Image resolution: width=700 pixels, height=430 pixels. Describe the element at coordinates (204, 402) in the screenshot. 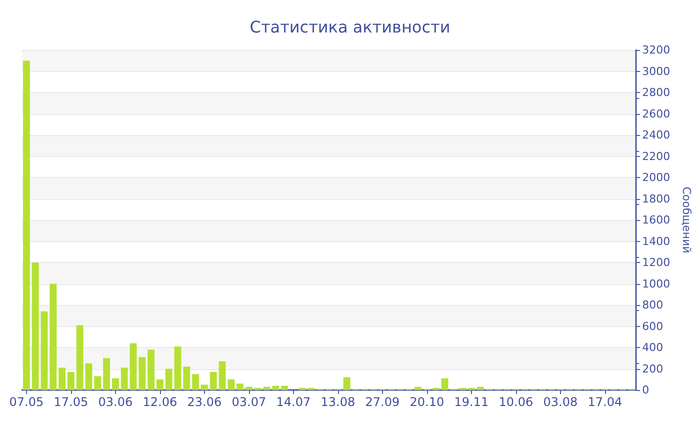

I see `x-tick-label: 23.06` at that location.